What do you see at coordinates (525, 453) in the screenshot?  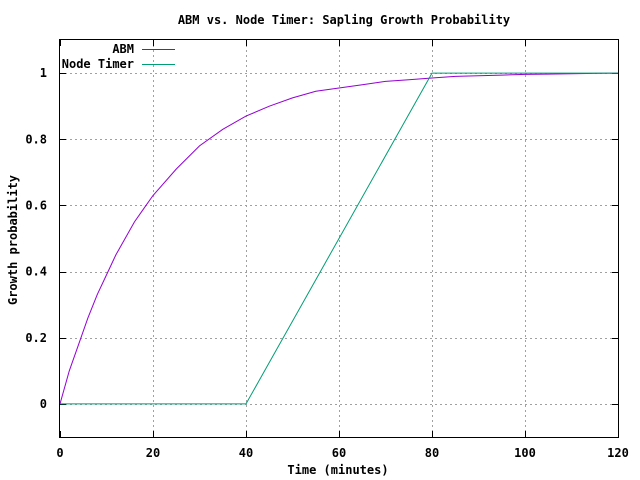 I see `x-tick-label: 100` at bounding box center [525, 453].